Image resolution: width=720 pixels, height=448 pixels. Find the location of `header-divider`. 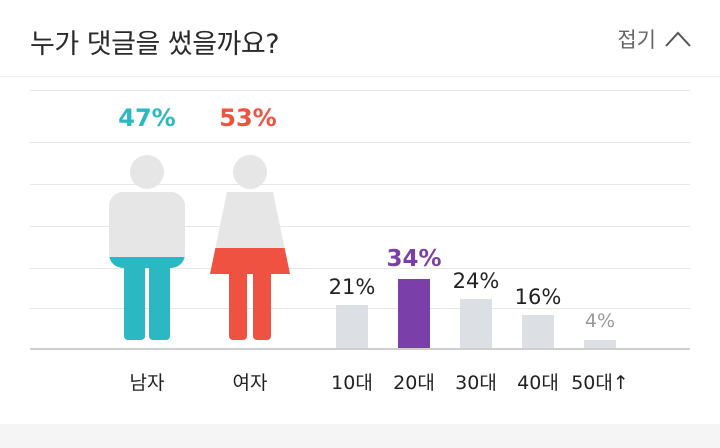

header-divider is located at coordinates (360, 76).